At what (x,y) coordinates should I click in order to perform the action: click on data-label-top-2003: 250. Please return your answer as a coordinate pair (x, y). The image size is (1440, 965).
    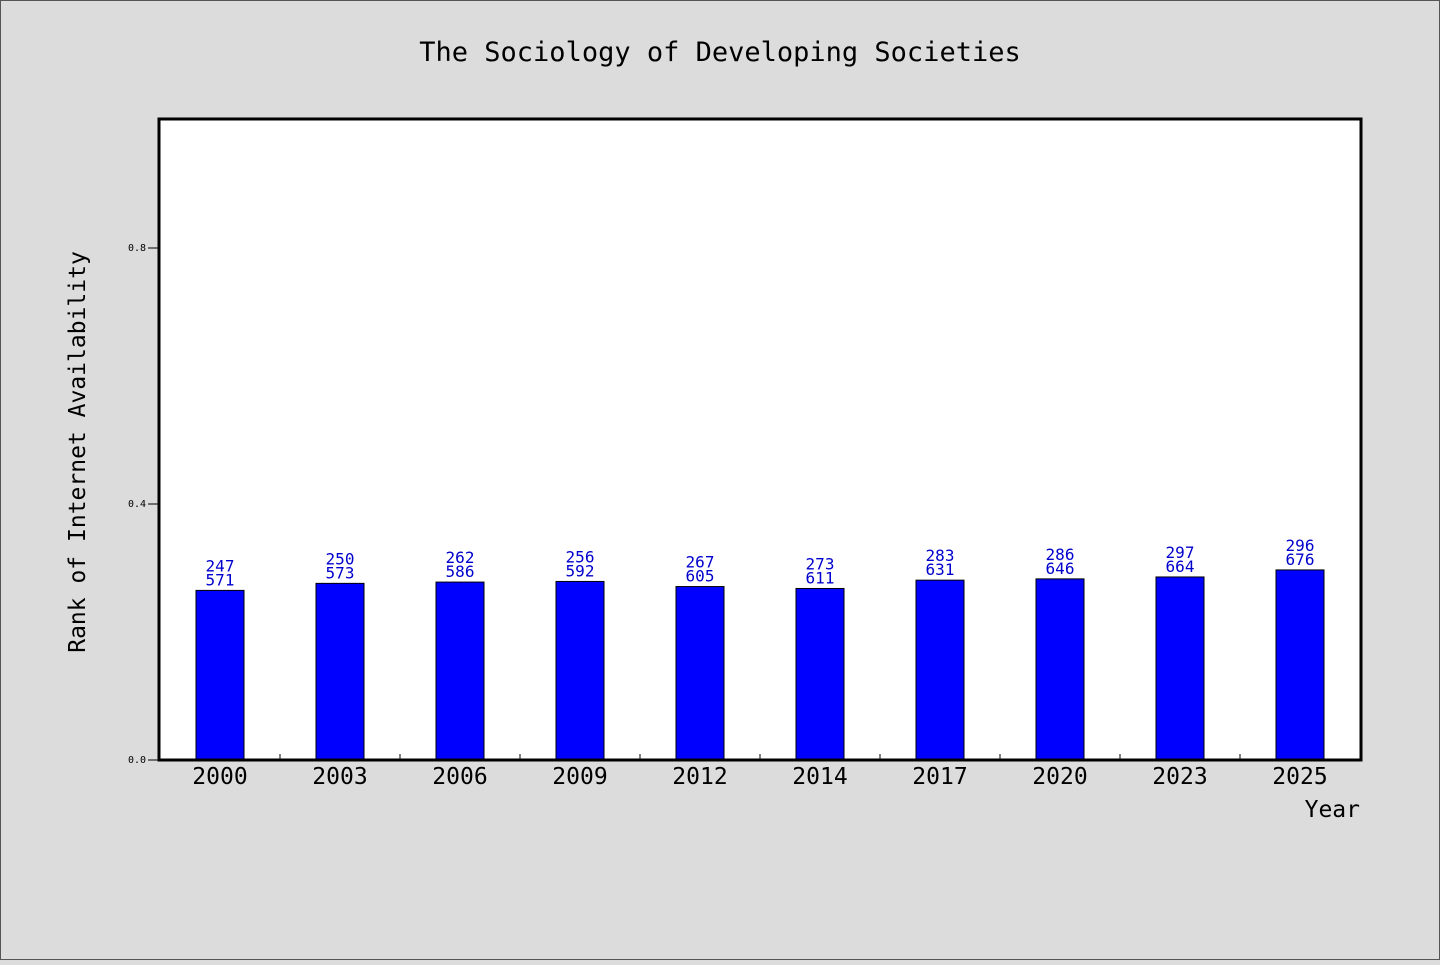
    Looking at the image, I should click on (340, 558).